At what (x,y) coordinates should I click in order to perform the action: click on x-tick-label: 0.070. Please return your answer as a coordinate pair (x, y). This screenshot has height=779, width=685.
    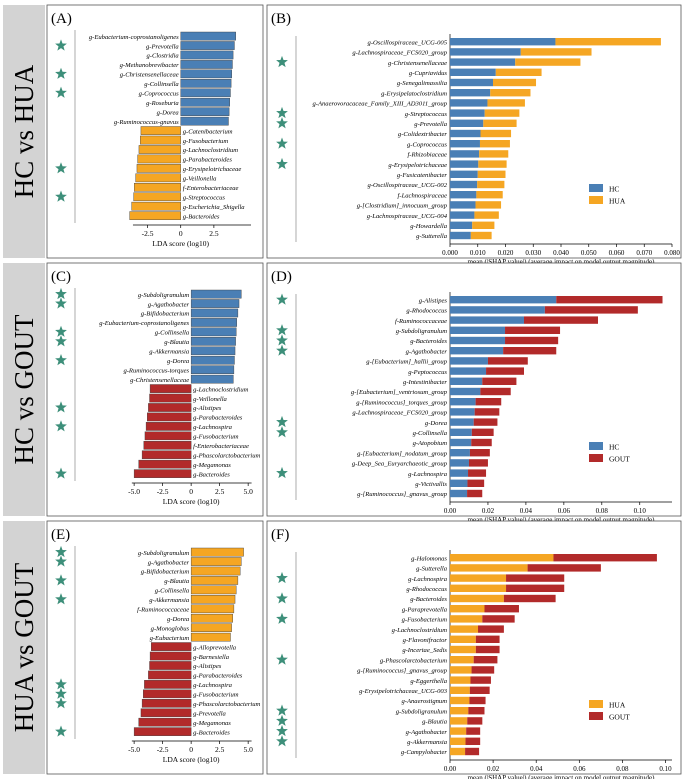
    Looking at the image, I should click on (644, 253).